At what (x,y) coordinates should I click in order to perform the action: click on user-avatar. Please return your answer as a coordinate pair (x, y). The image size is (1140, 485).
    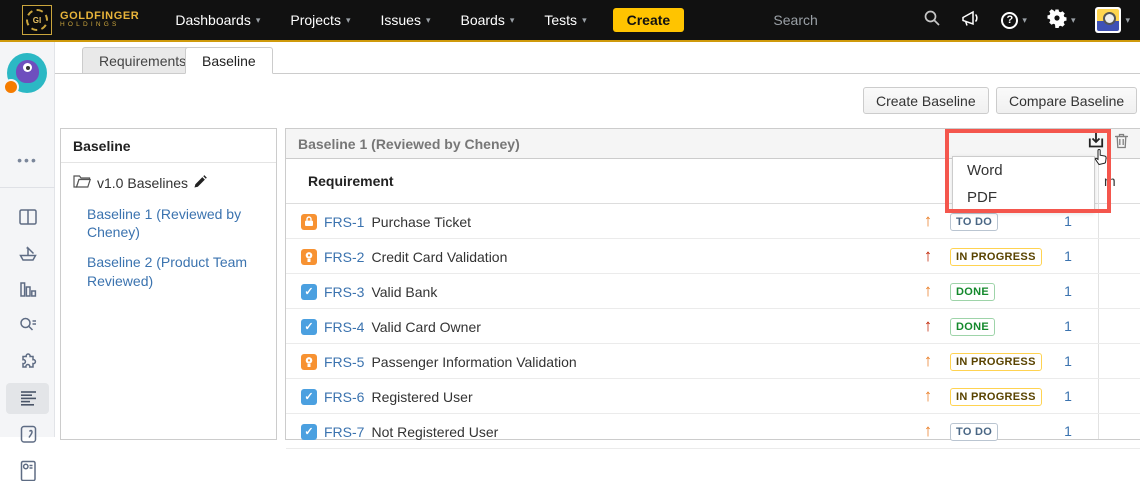
    Looking at the image, I should click on (1108, 20).